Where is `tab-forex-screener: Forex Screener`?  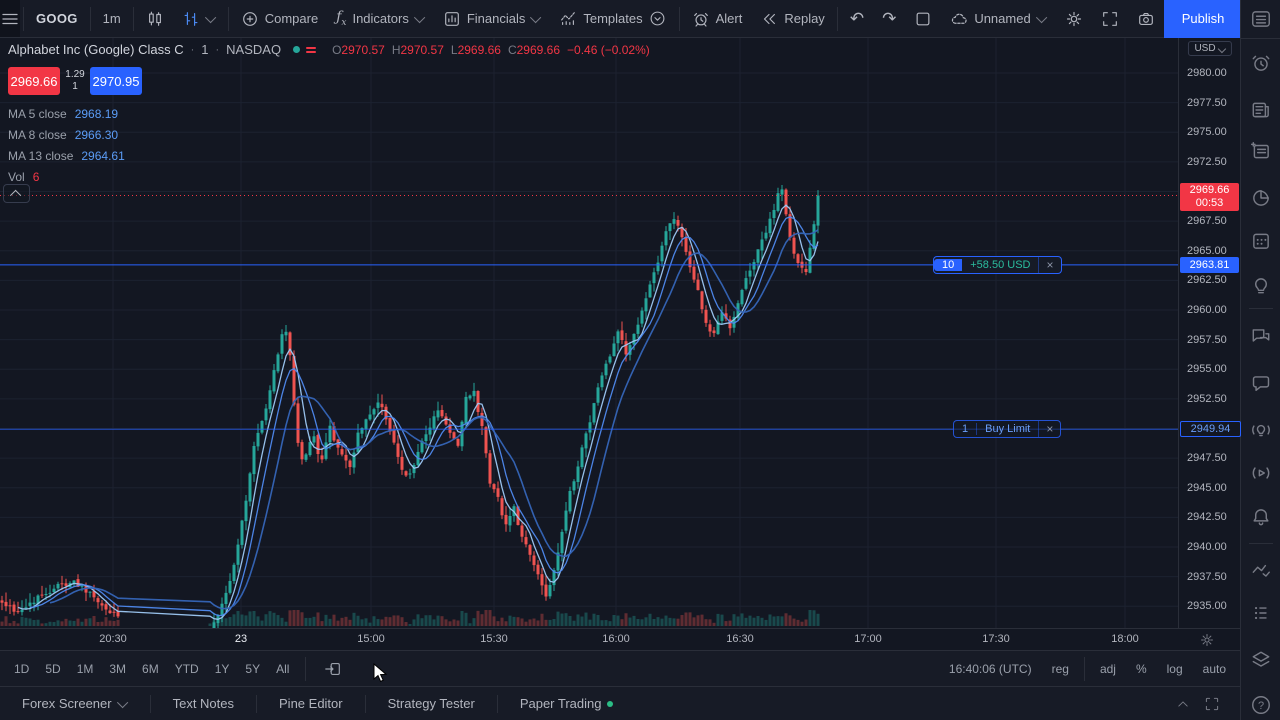 tab-forex-screener: Forex Screener is located at coordinates (75, 703).